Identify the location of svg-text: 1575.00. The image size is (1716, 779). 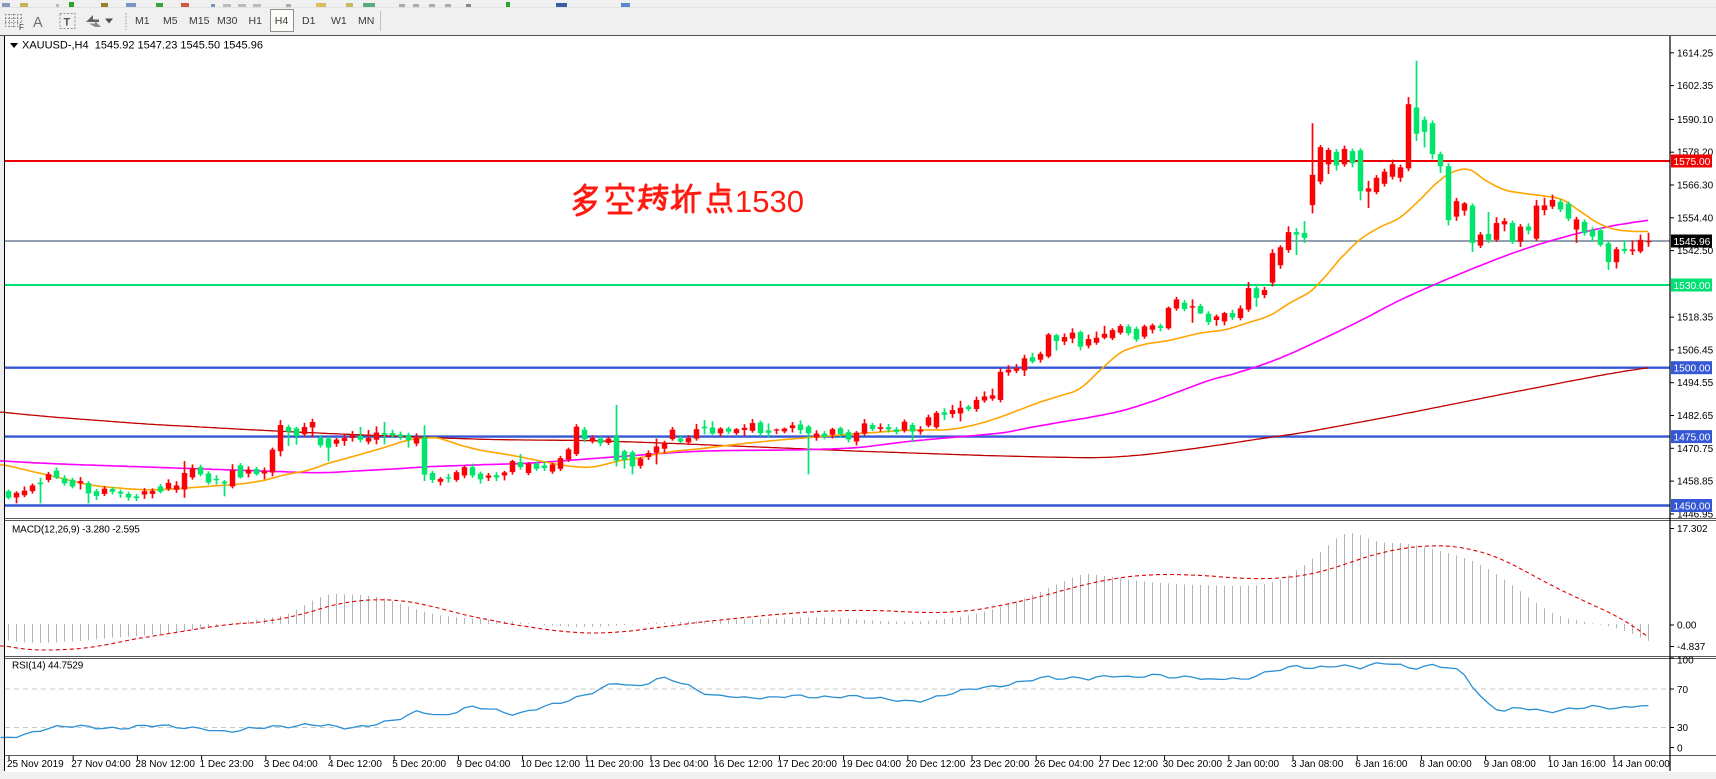
(1692, 162).